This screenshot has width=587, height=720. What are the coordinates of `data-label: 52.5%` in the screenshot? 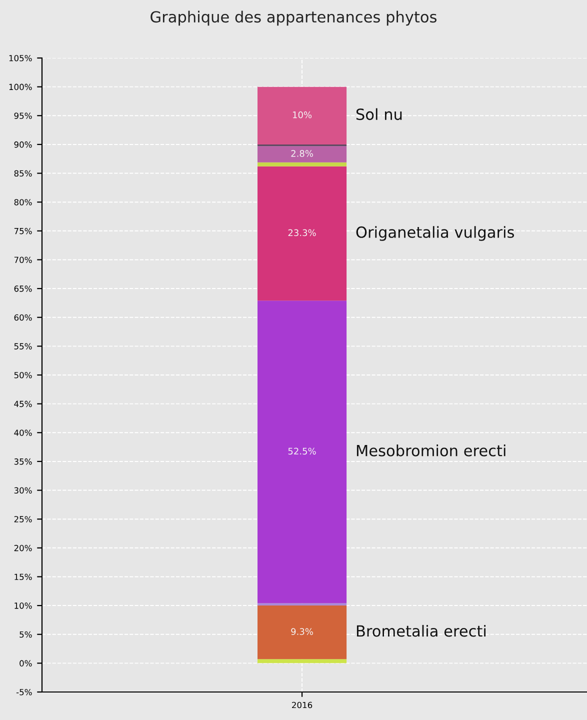 It's located at (302, 451).